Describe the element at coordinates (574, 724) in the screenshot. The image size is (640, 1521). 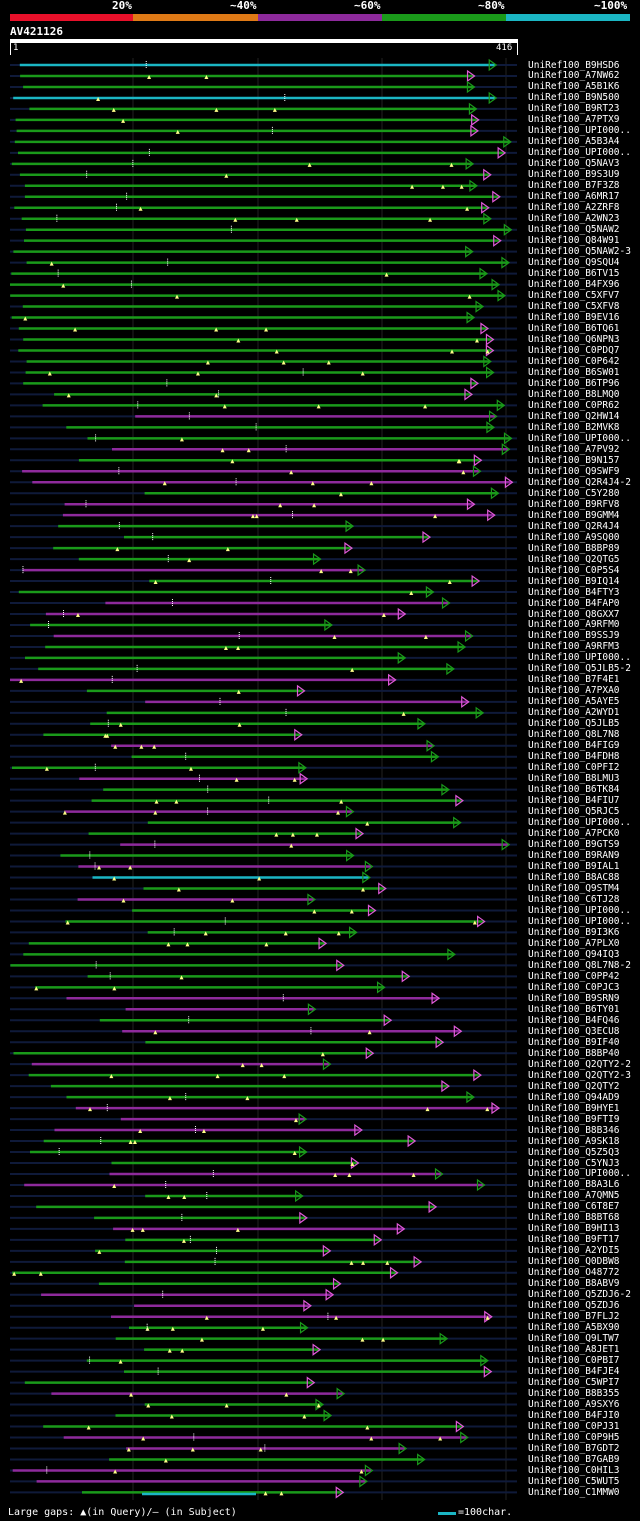
I see `hit-name-link: UniRef100_Q5JLB5` at that location.